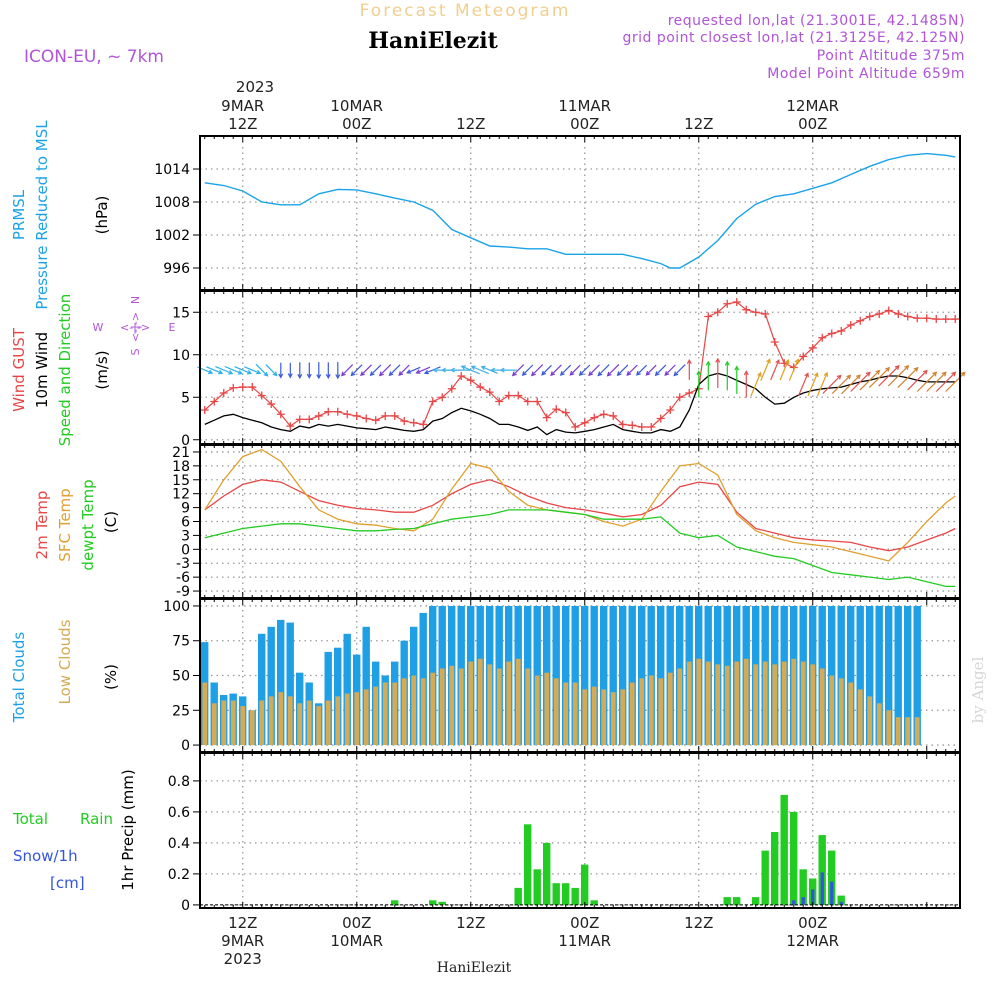 This screenshot has width=1000, height=1000. Describe the element at coordinates (30, 819) in the screenshot. I see `total-label: Total` at that location.